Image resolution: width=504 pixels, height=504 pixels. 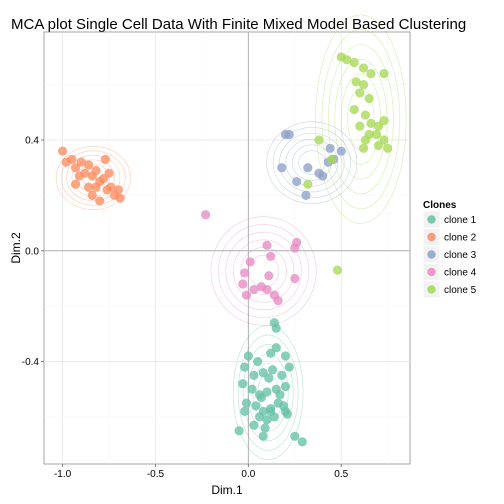 What do you see at coordinates (227, 490) in the screenshot?
I see `x-axis-title: Dim.1` at bounding box center [227, 490].